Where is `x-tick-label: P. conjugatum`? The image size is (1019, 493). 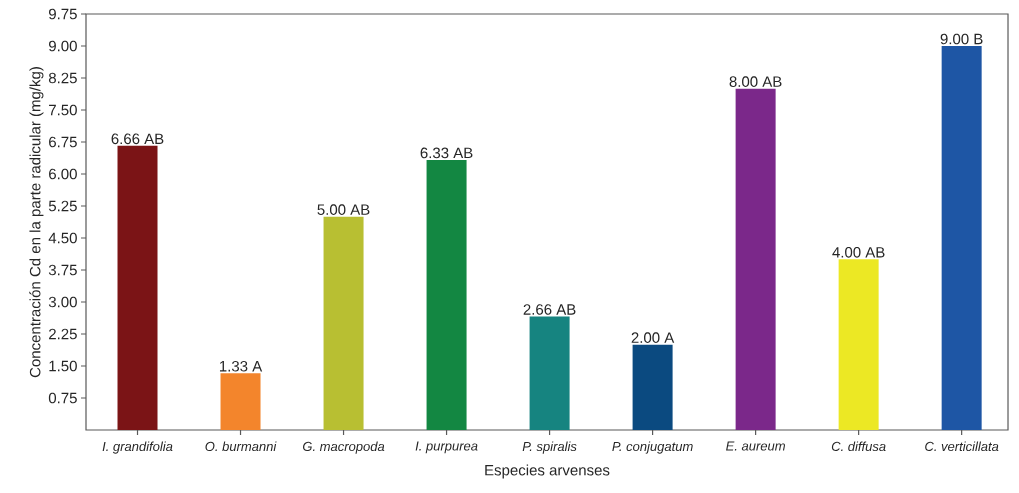 x-tick-label: P. conjugatum is located at coordinates (652, 447).